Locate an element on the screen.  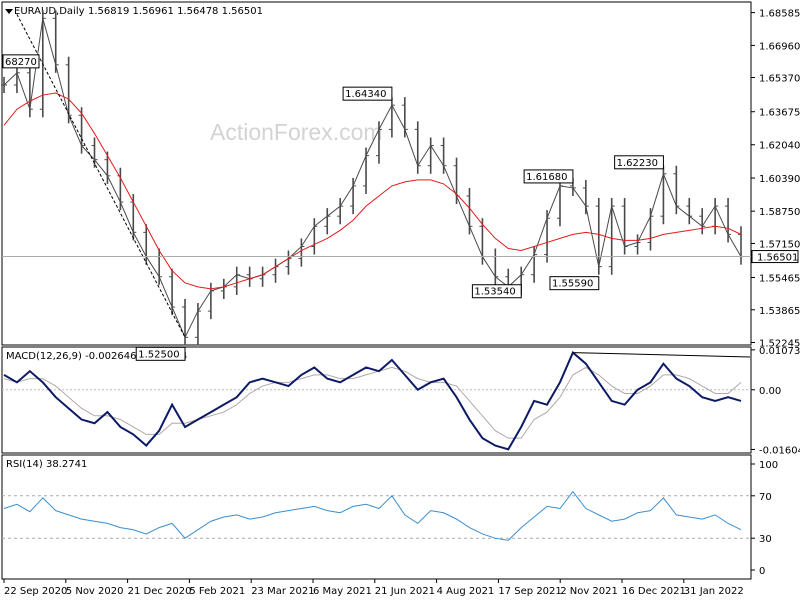
macd-y-tick-label: -0.016046 is located at coordinates (779, 450).